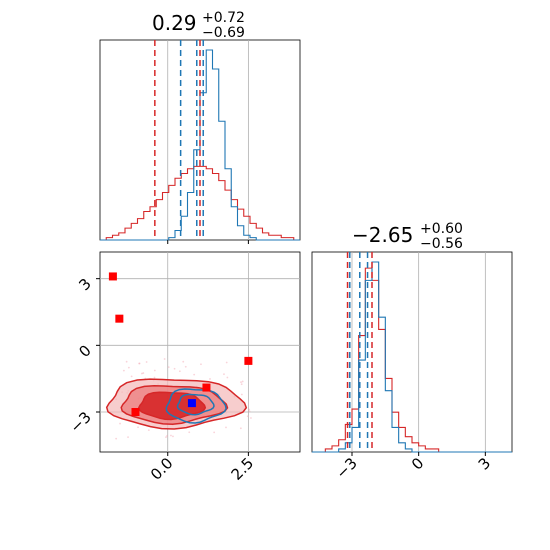 The height and width of the screenshot is (550, 550). What do you see at coordinates (198, 25) in the screenshot?
I see `title-param1: 0.29 +0.72 −0.69` at bounding box center [198, 25].